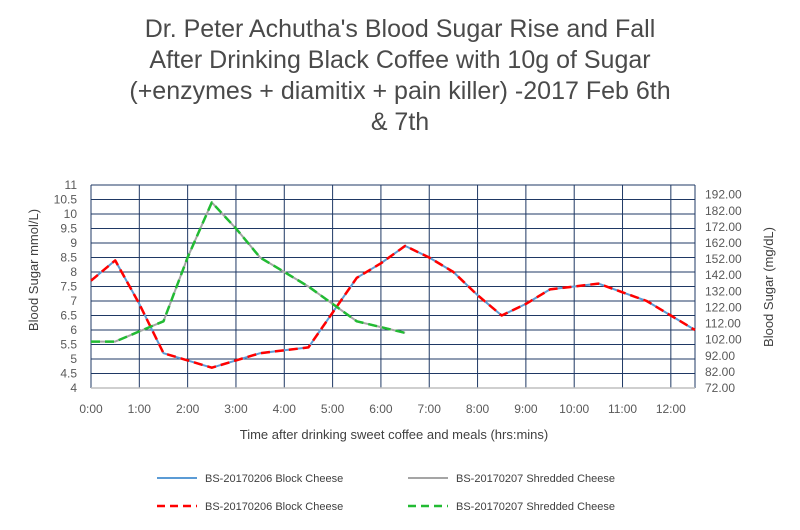 This screenshot has width=800, height=530. I want to click on x-tick-label: 11:00, so click(622, 409).